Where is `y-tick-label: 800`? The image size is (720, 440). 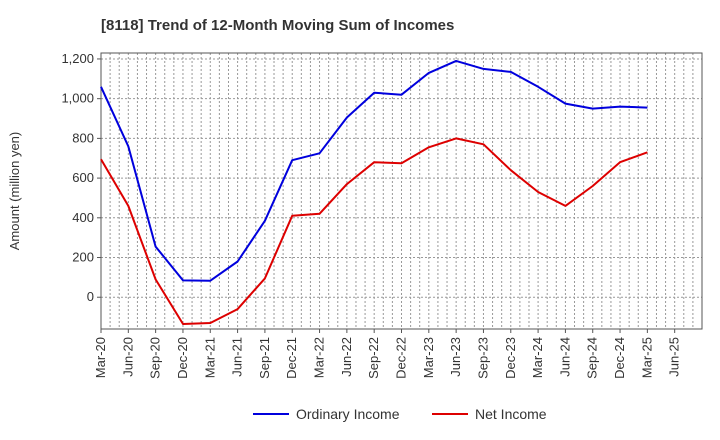
y-tick-label: 800 is located at coordinates (83, 137).